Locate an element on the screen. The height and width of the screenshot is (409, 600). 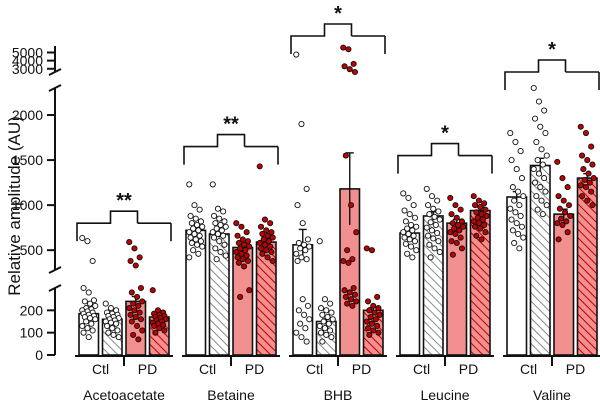
y-tick-label-500: 500 is located at coordinates (32, 250).